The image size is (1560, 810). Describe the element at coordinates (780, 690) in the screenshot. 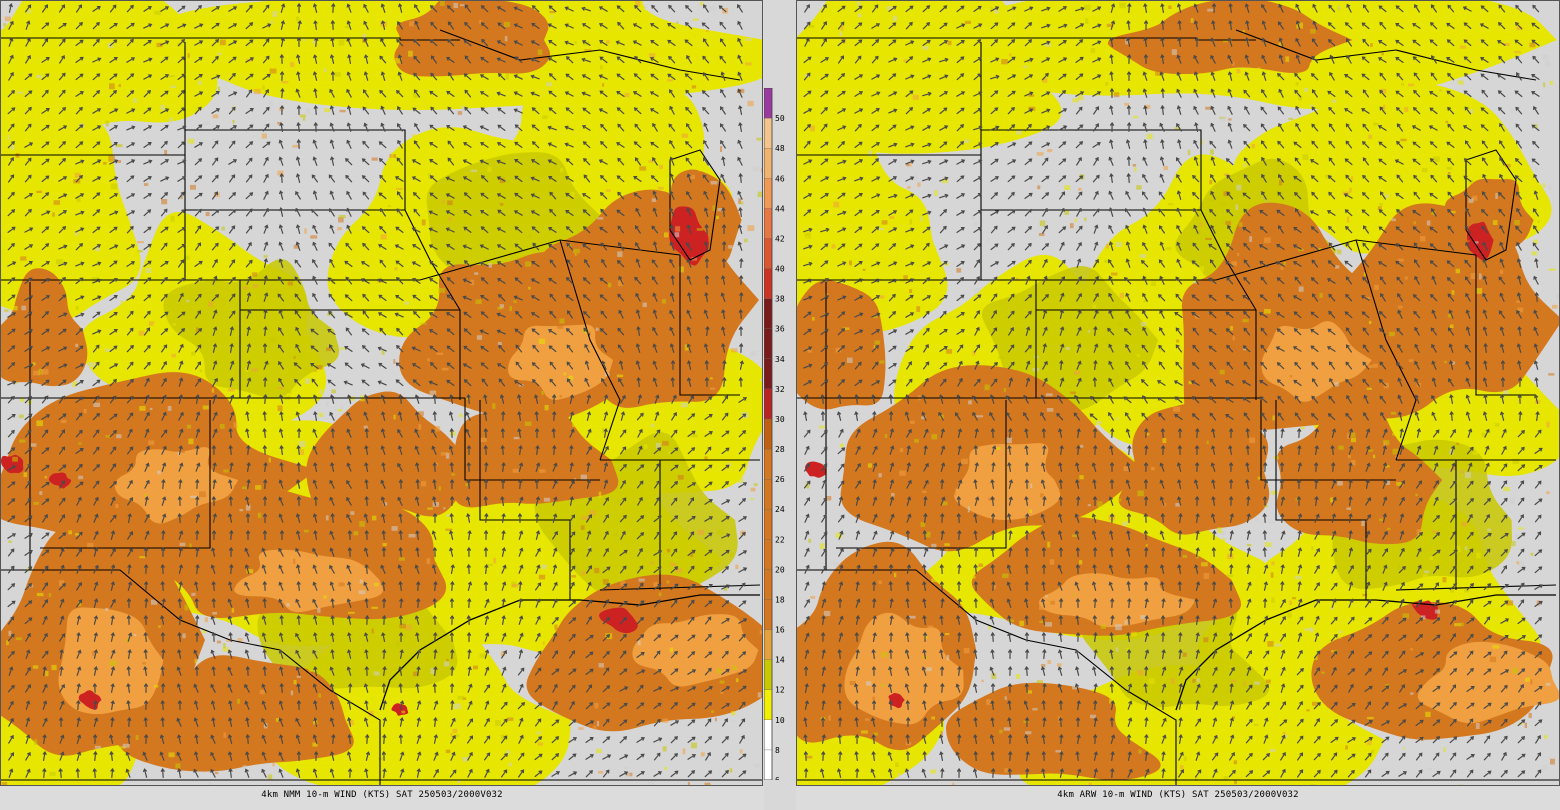

I see `colorbar-tick-label: 12` at that location.